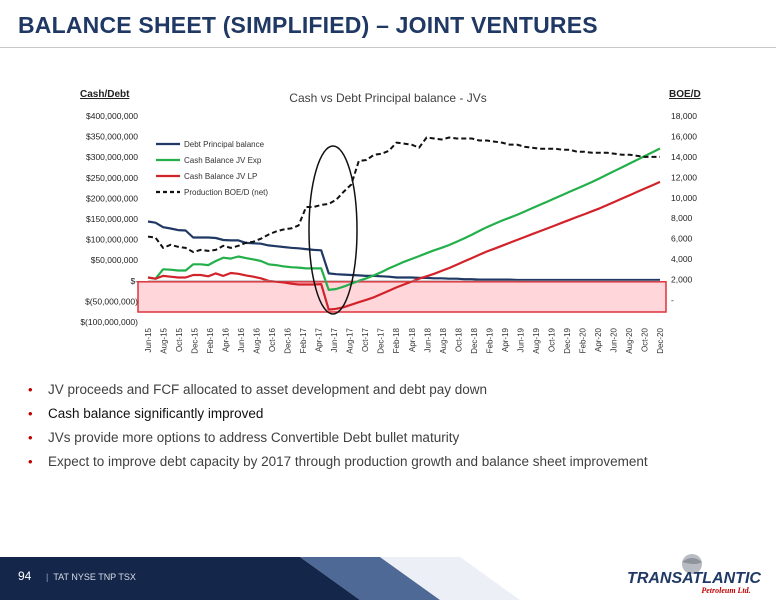 The height and width of the screenshot is (600, 776). Describe the element at coordinates (694, 578) in the screenshot. I see `svg-text: TRANSATLANTIC` at that location.